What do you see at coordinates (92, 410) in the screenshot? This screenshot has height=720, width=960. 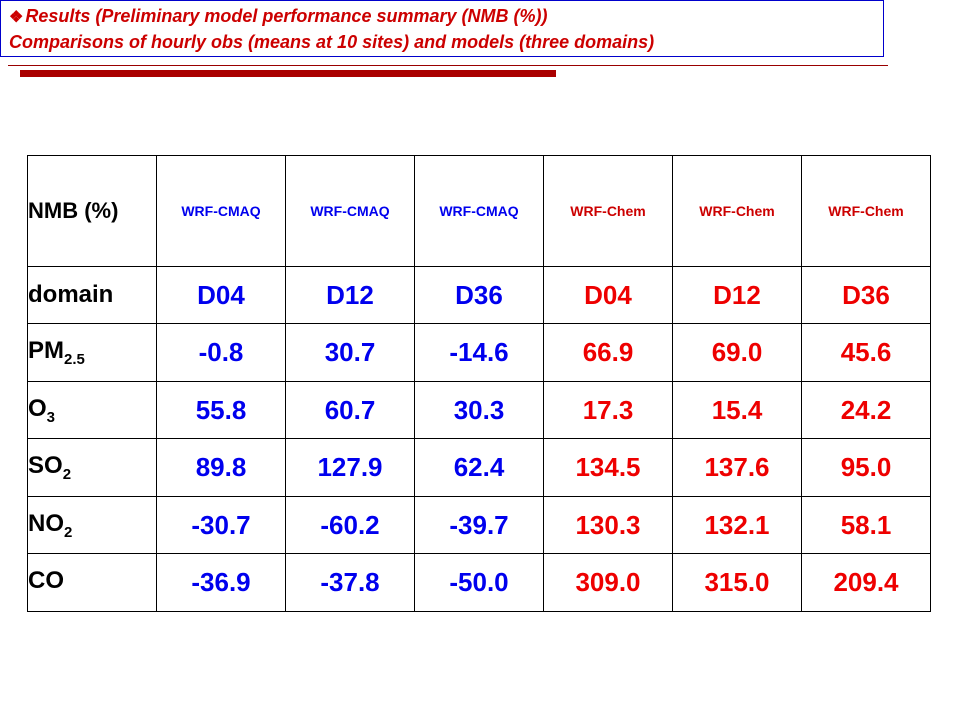 I see `species-label: O3` at bounding box center [92, 410].